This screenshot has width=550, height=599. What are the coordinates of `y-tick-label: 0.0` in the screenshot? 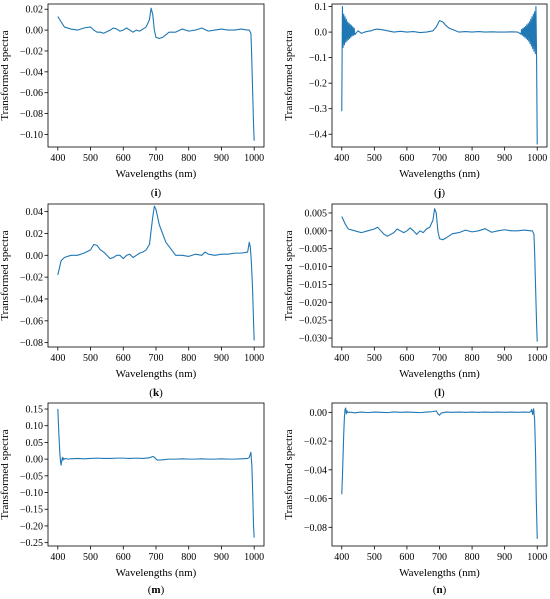 It's located at (321, 33).